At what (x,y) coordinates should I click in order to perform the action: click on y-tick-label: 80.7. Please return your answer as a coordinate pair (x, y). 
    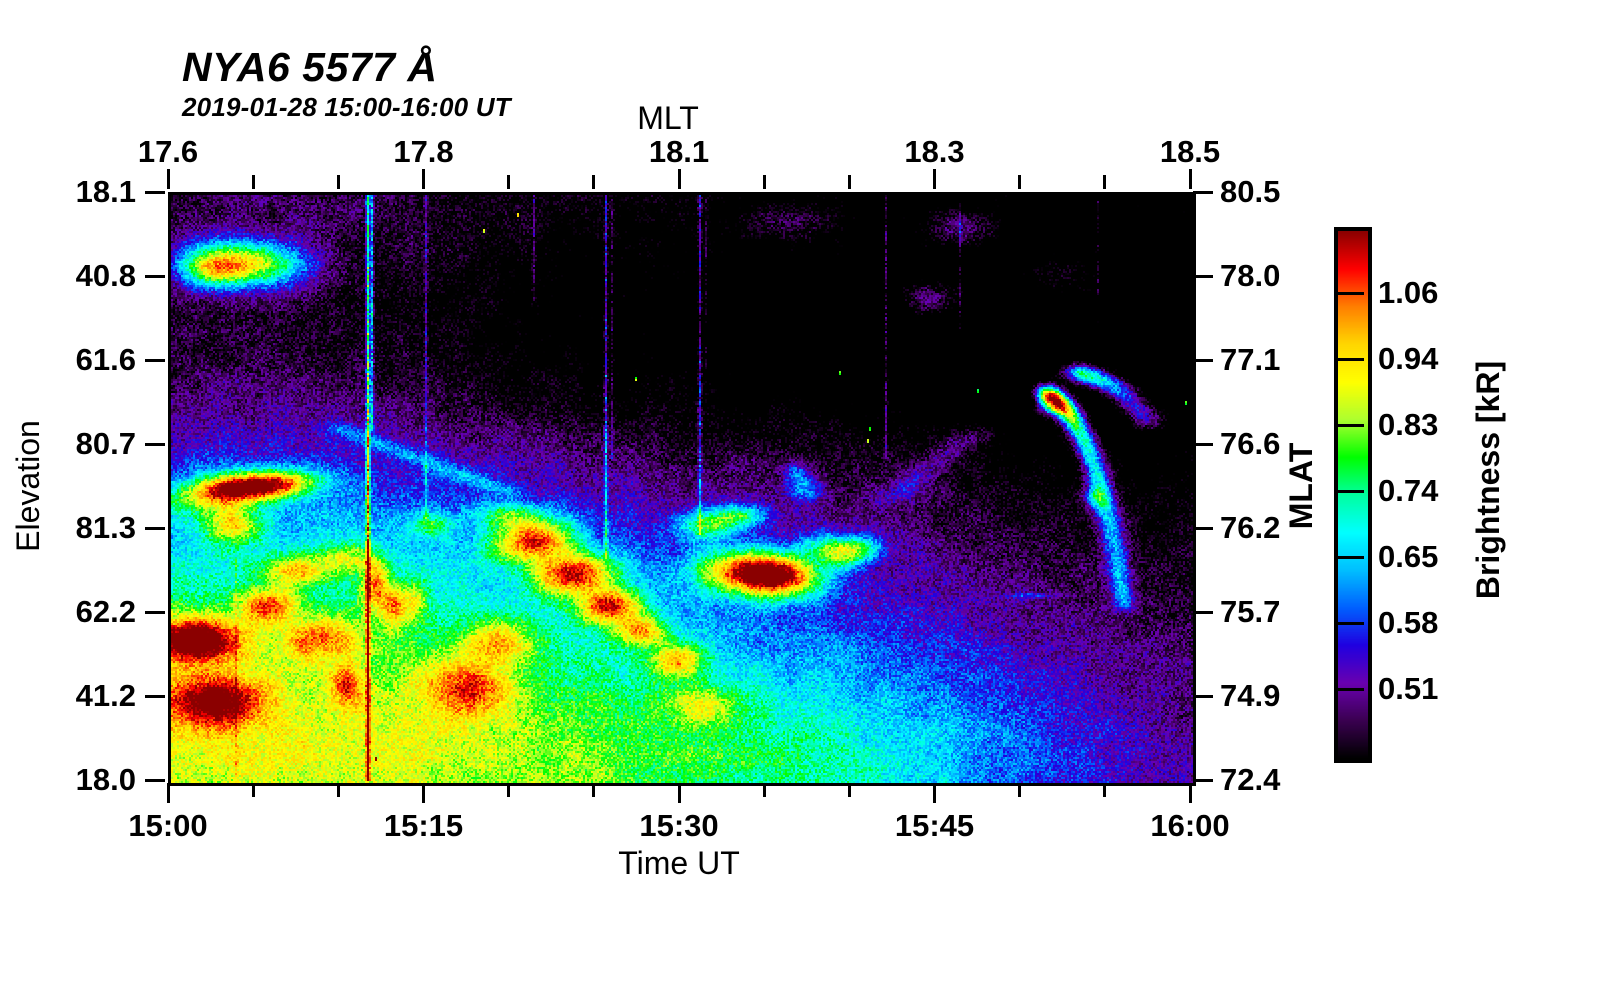
    Looking at the image, I should click on (105, 443).